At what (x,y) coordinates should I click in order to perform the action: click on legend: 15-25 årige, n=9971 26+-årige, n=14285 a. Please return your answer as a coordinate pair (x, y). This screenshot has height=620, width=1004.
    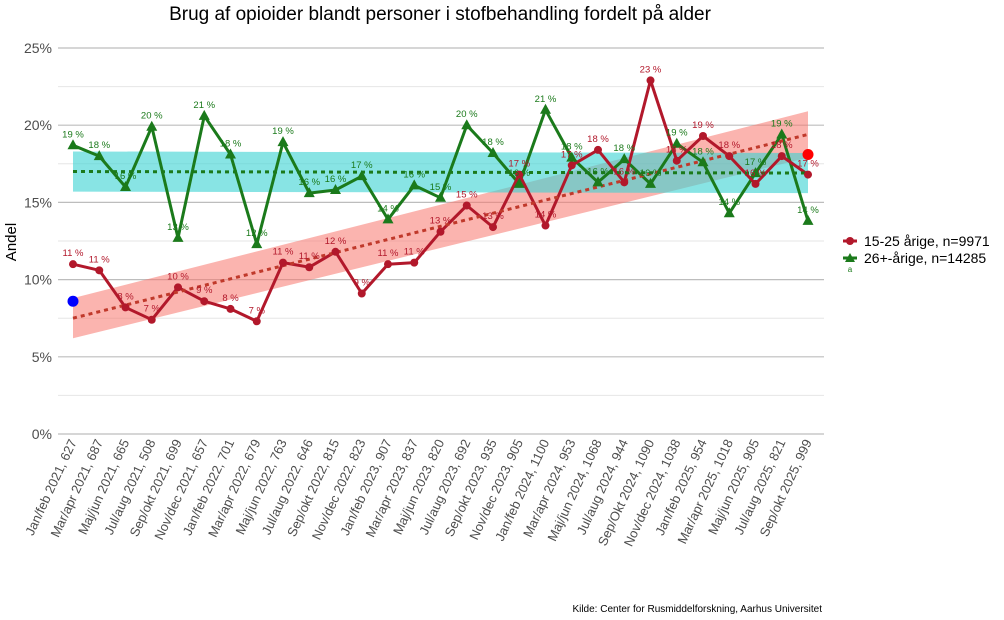
    Looking at the image, I should click on (916, 253).